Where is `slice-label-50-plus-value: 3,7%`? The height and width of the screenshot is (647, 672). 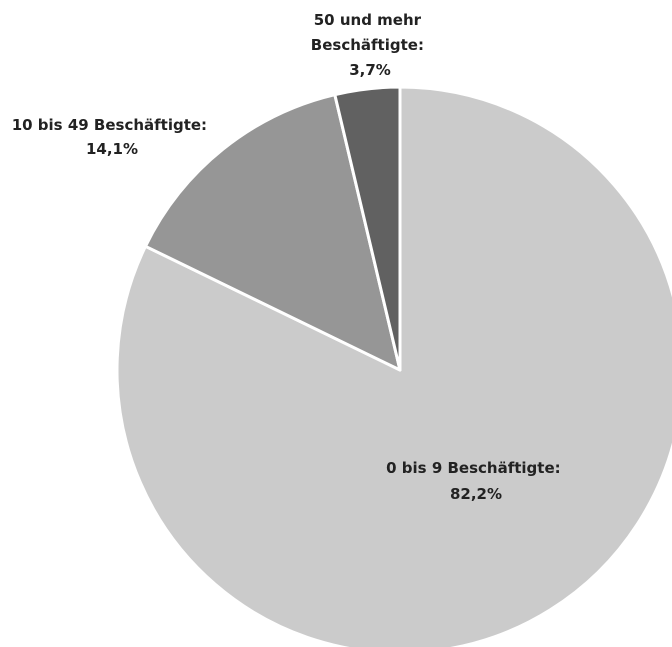 slice-label-50-plus-value: 3,7% is located at coordinates (370, 70).